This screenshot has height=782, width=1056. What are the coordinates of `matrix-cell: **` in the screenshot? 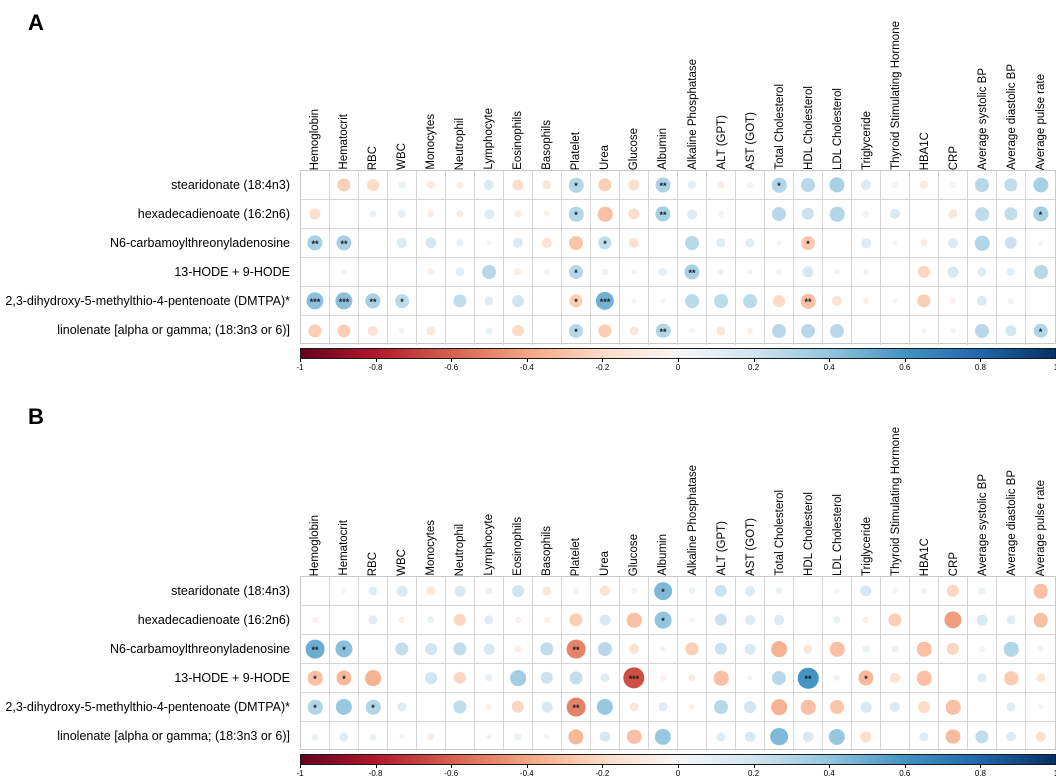 It's located at (576, 707).